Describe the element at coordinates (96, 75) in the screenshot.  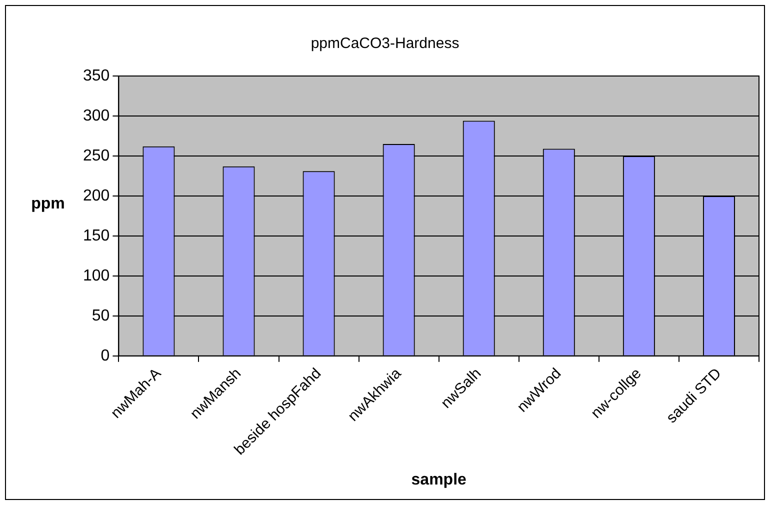
I see `y-tick-label: 350` at that location.